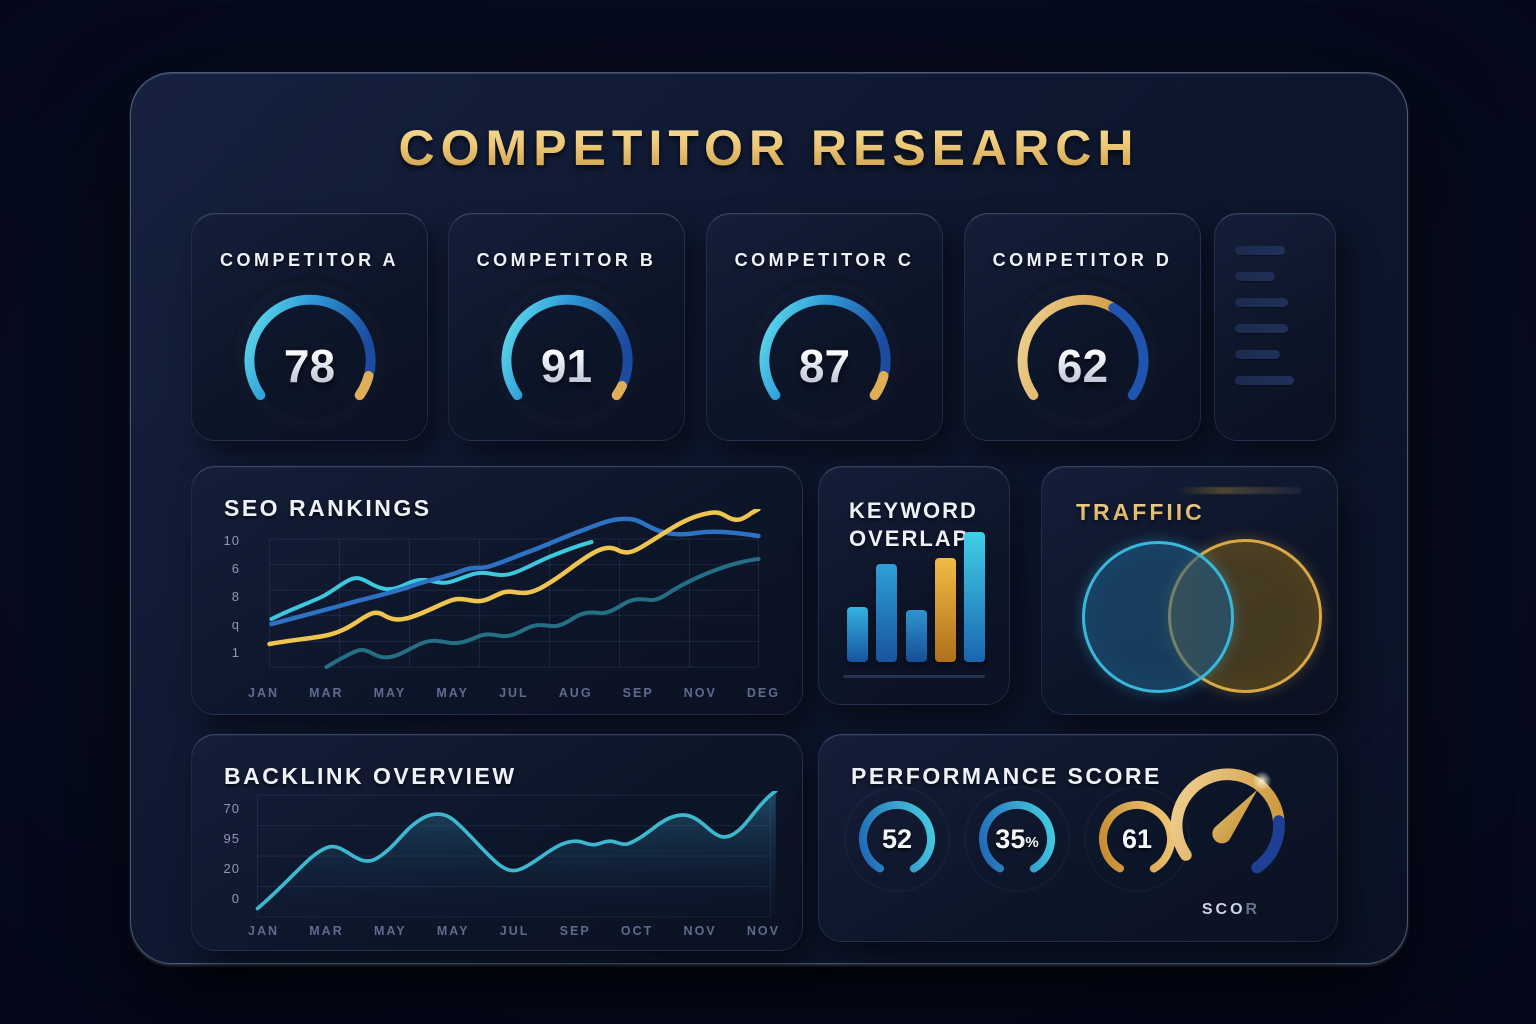 The image size is (1536, 1024). What do you see at coordinates (824, 260) in the screenshot?
I see `competitor-label: COMPETITOR C` at bounding box center [824, 260].